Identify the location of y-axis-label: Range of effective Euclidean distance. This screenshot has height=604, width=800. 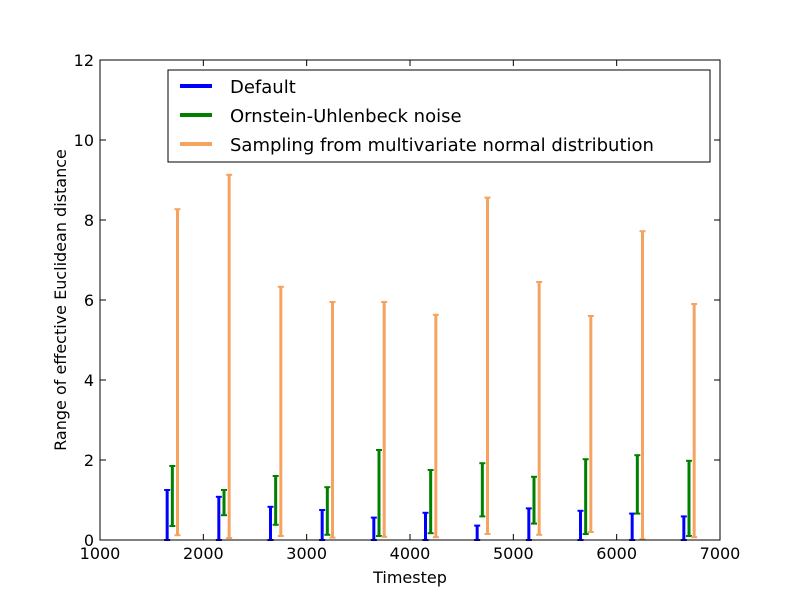
(60, 300).